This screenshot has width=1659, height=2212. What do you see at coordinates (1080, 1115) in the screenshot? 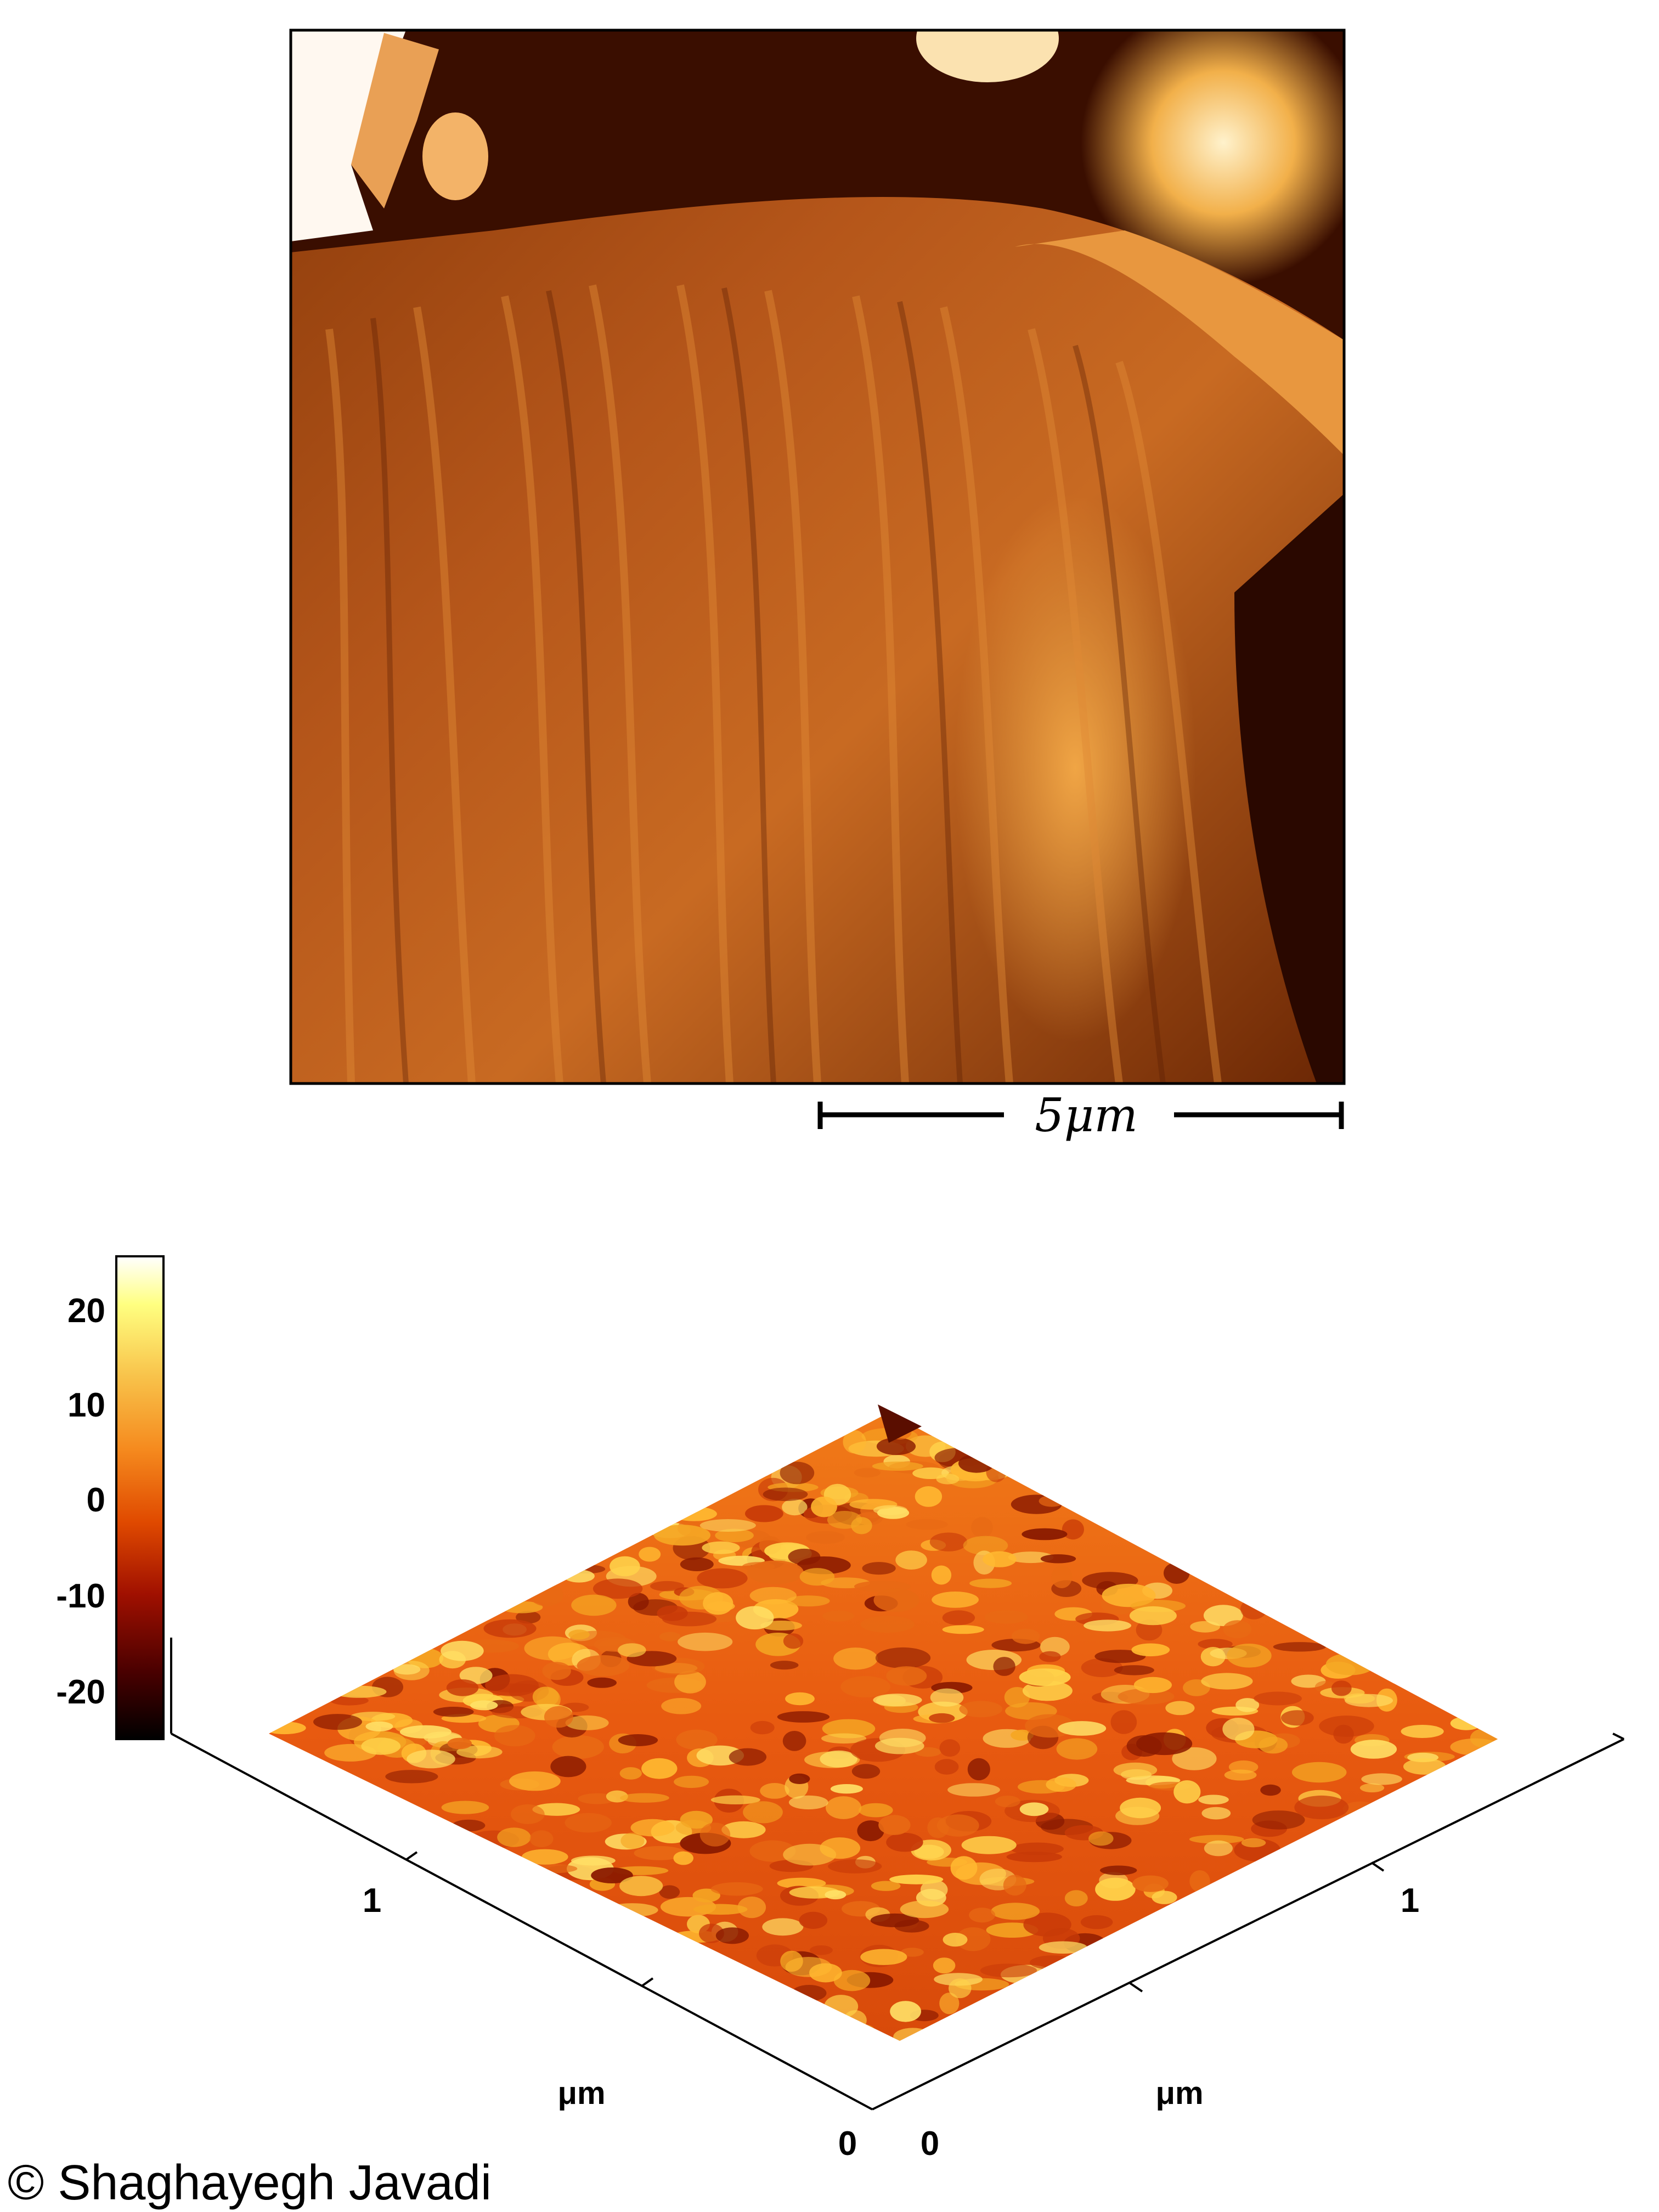
I see `scale-bar: 5μm` at bounding box center [1080, 1115].